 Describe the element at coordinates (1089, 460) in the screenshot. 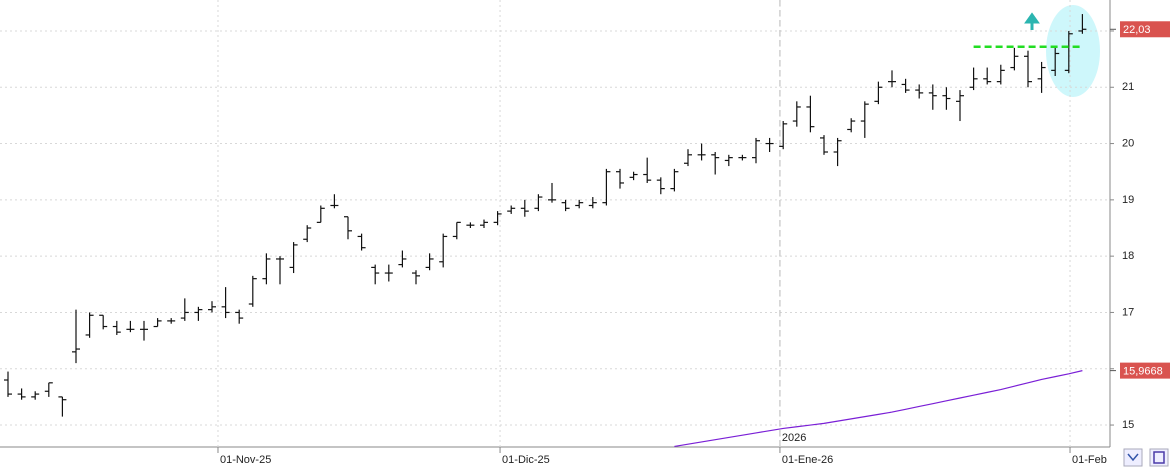

I see `x-tick-label: 01-Feb` at that location.